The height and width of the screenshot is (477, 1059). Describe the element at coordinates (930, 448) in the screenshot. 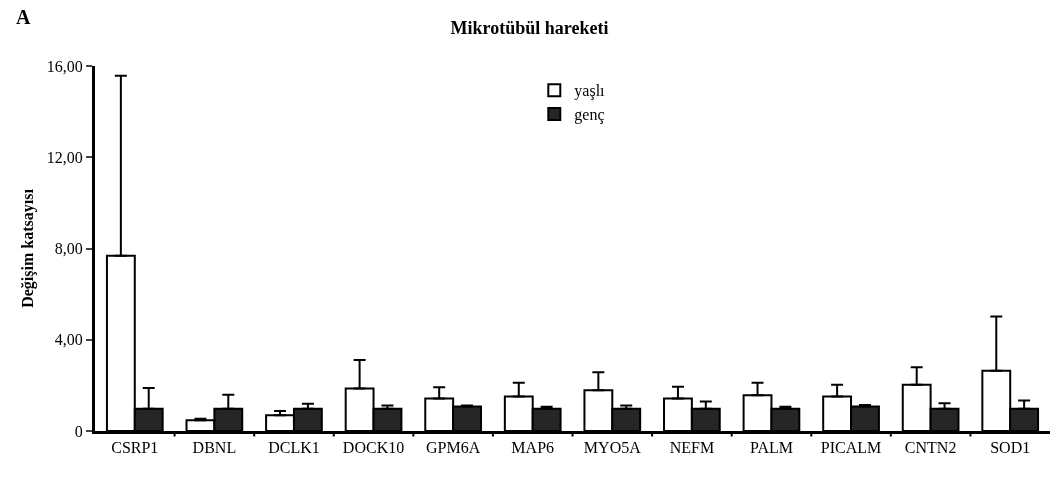

I see `x-tick-label: CNTN2` at that location.